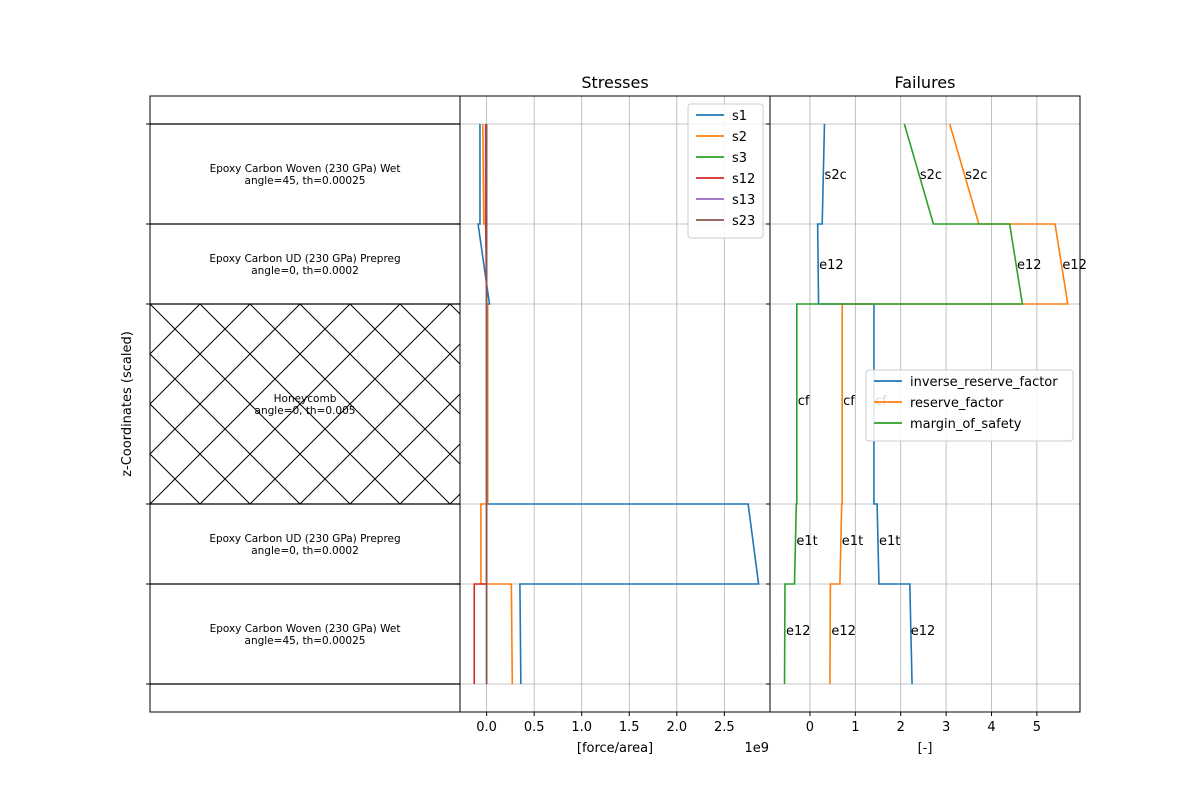 This screenshot has height=800, width=1200. Describe the element at coordinates (855, 727) in the screenshot. I see `x-tick-label: 1` at that location.